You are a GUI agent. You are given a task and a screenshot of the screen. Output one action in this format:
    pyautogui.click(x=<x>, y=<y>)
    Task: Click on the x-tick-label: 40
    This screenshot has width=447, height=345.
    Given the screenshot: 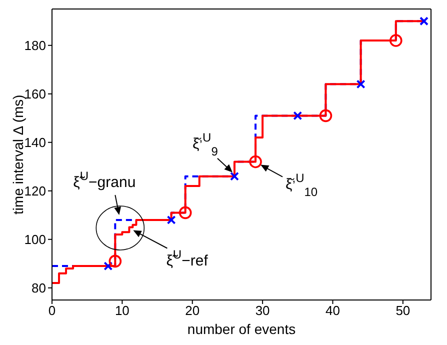 What is the action you would take?
    pyautogui.click(x=333, y=310)
    